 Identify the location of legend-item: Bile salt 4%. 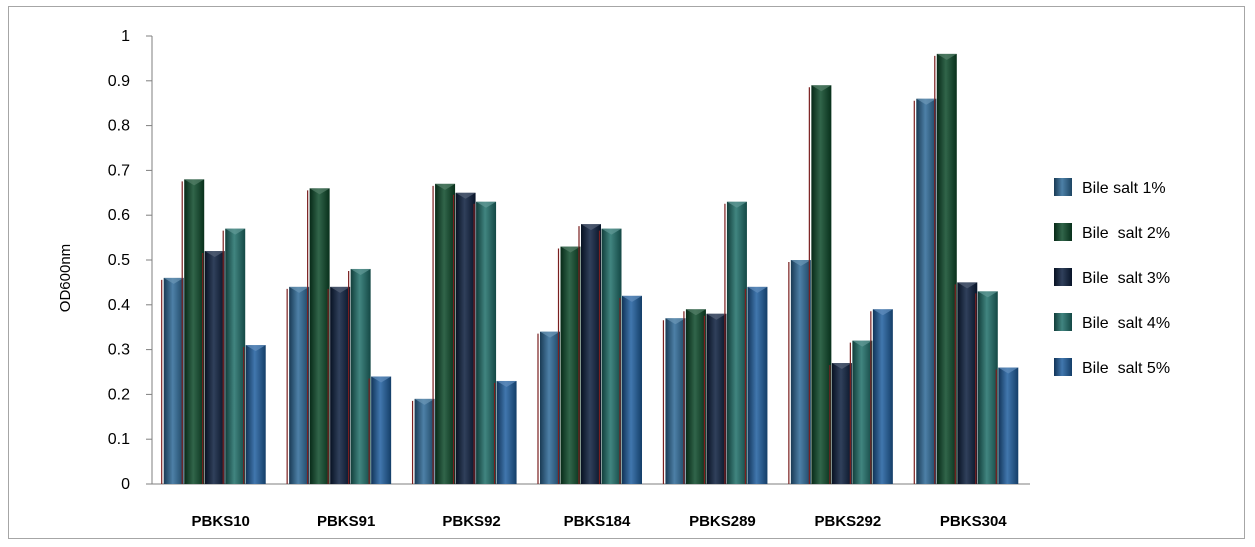
(1112, 322).